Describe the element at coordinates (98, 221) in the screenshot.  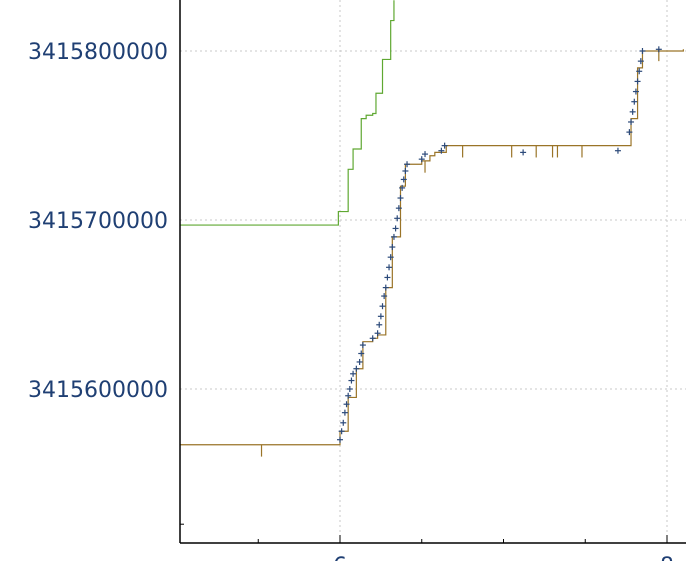
I see `y-tick-label: 3415700000` at that location.